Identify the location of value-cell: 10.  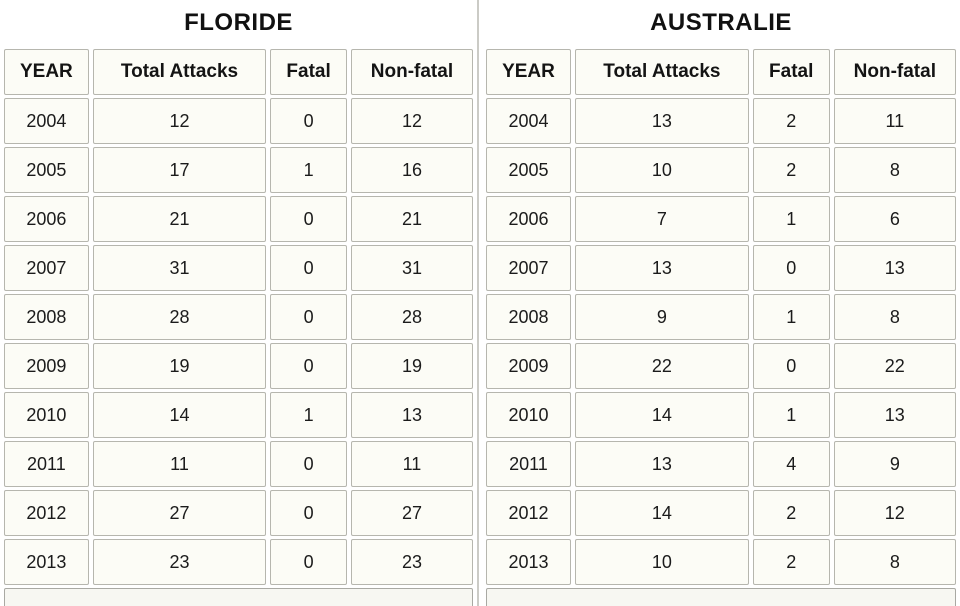
(661, 170).